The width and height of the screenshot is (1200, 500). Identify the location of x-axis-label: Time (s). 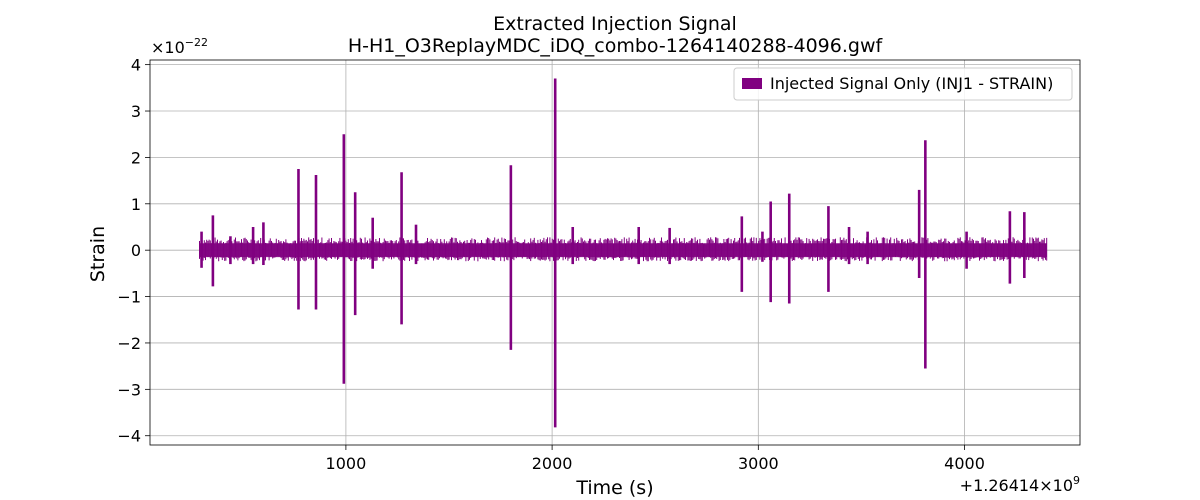
(614, 488).